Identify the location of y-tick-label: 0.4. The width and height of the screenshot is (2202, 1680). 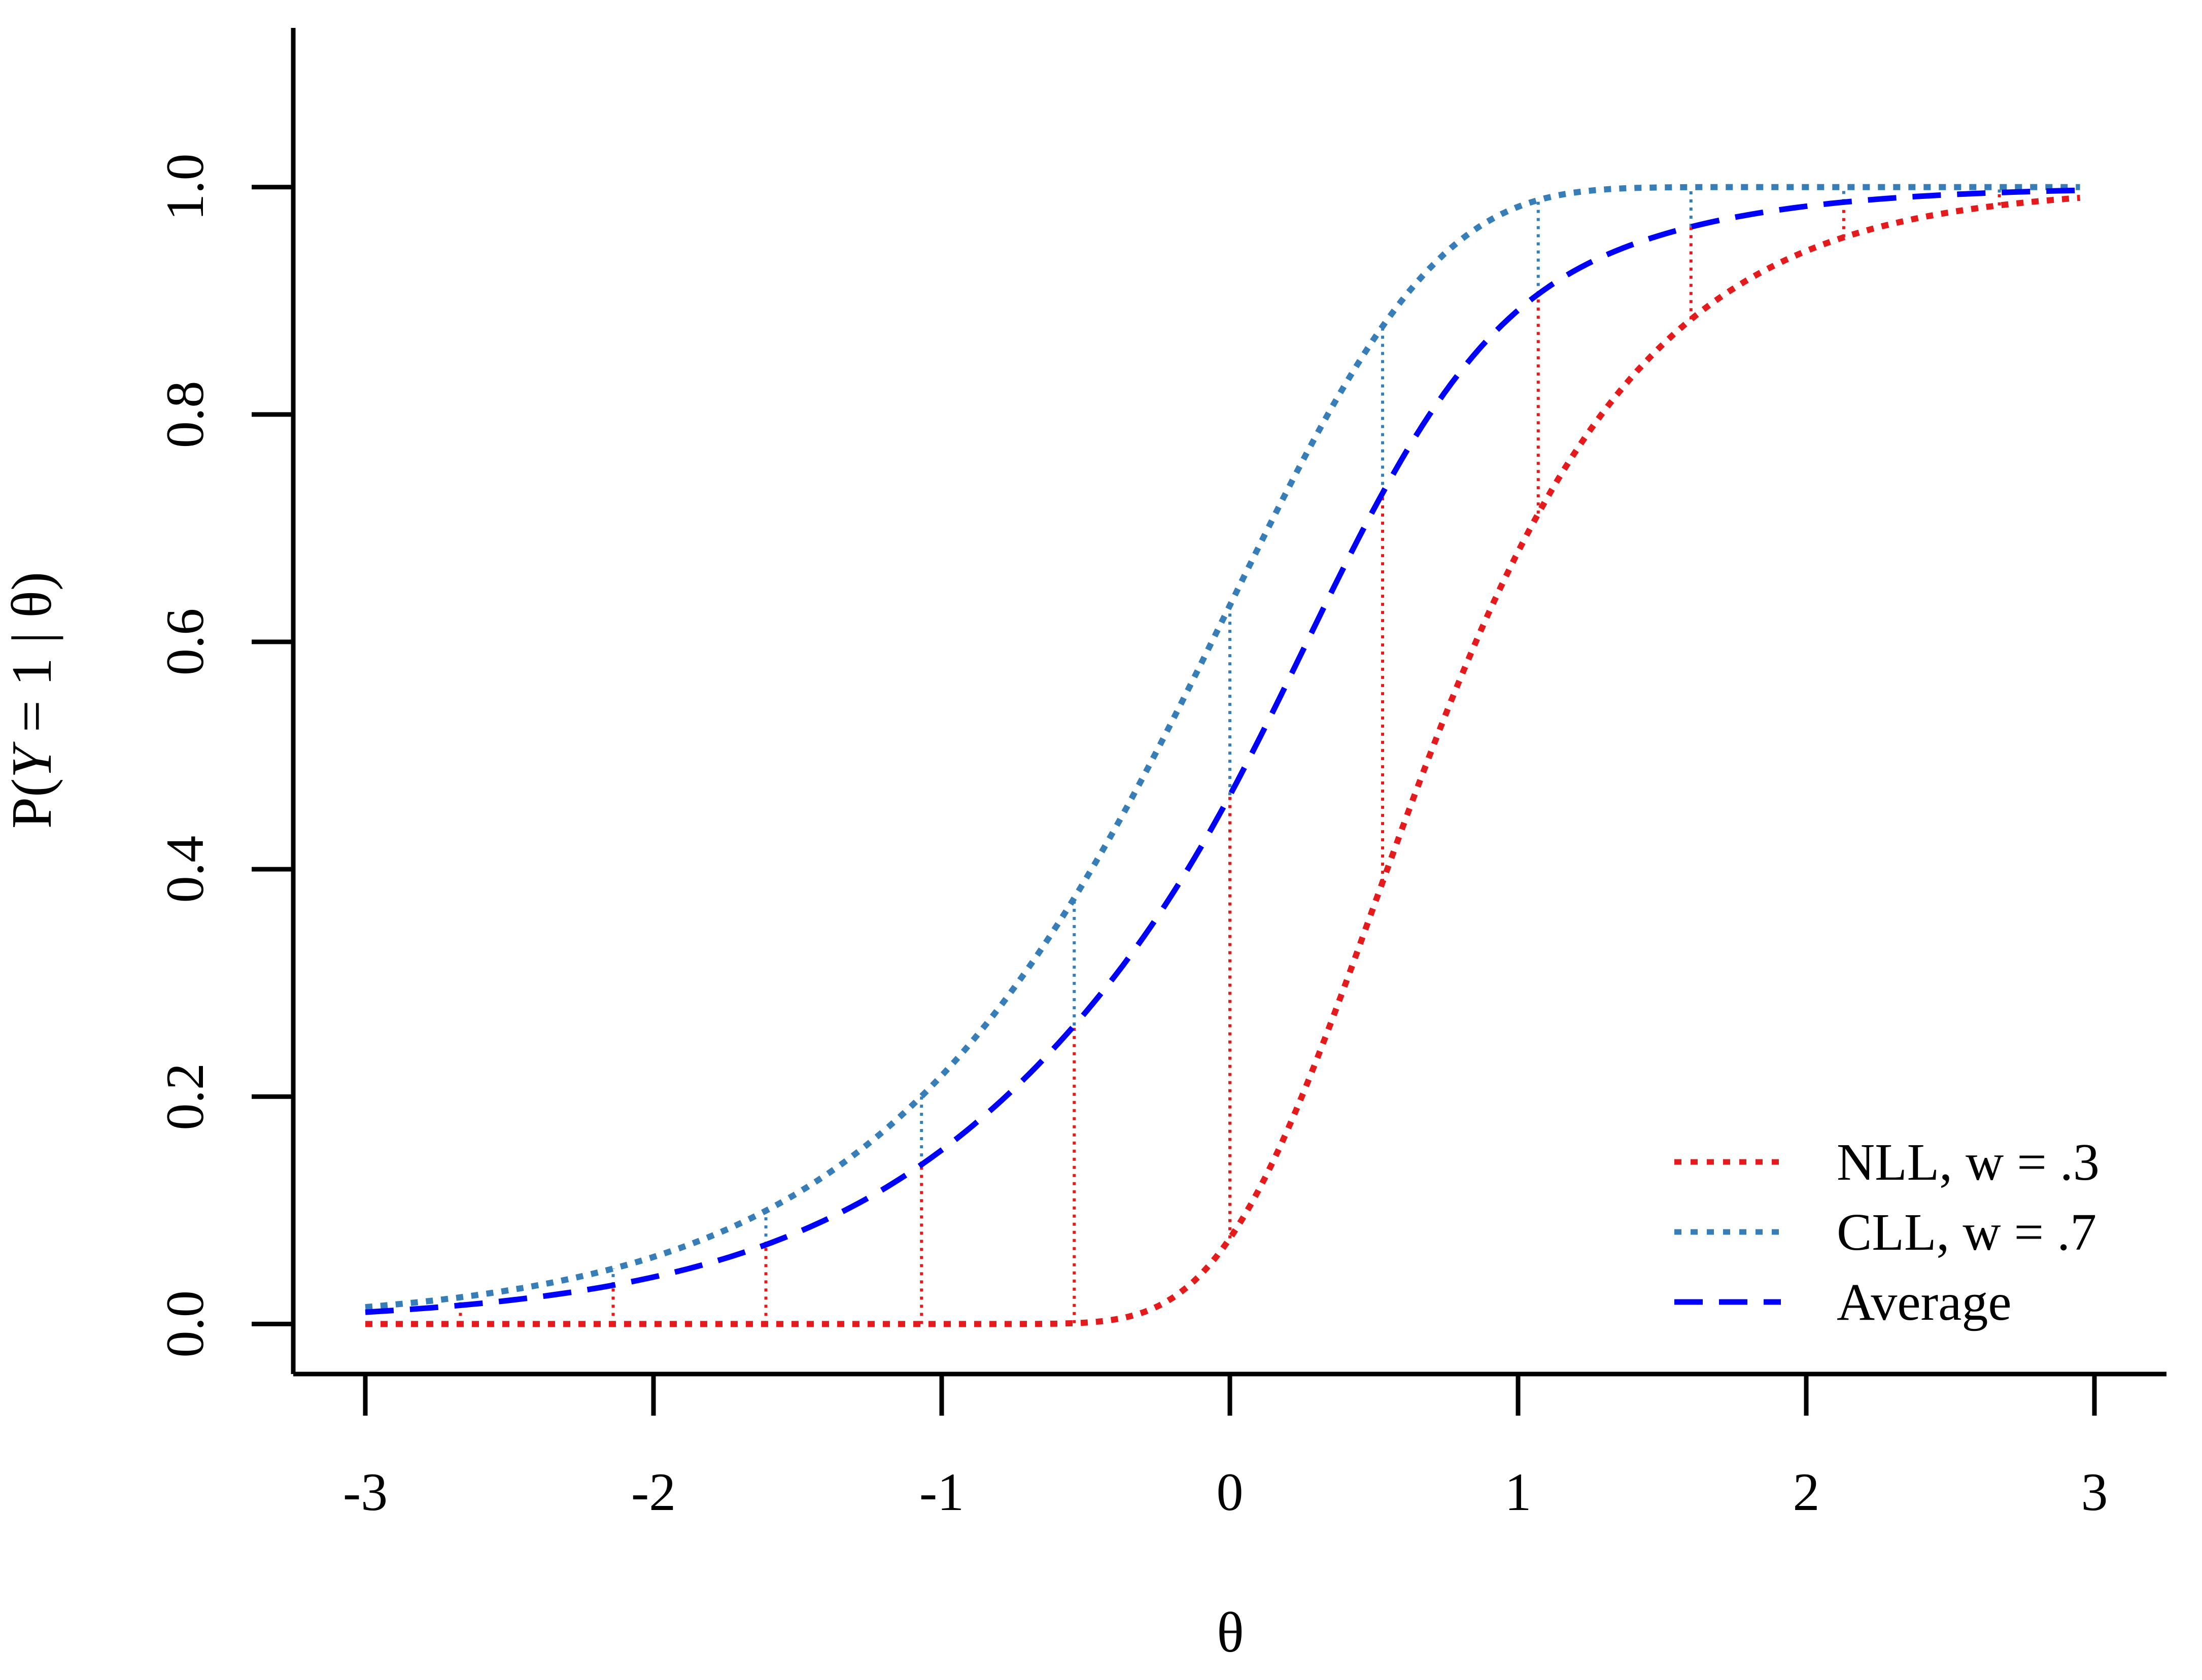
(185, 869).